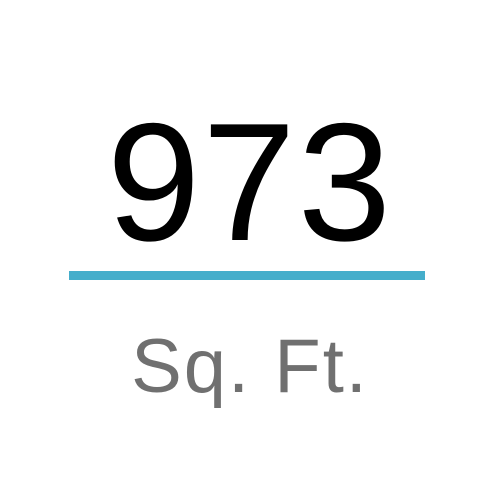 This screenshot has height=500, width=500. What do you see at coordinates (250, 366) in the screenshot?
I see `square-footage-unit-label: Sq. Ft.` at bounding box center [250, 366].